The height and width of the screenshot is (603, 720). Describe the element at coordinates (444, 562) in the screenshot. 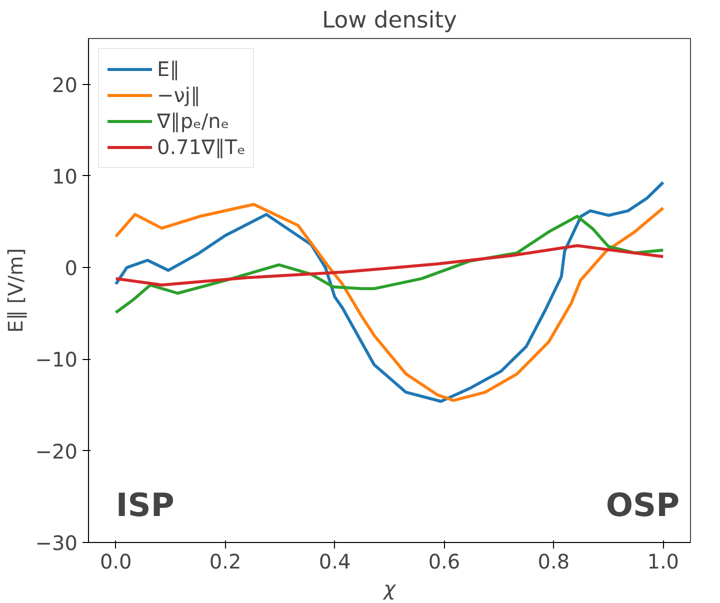

I see `x-tick-label: 0.6` at that location.